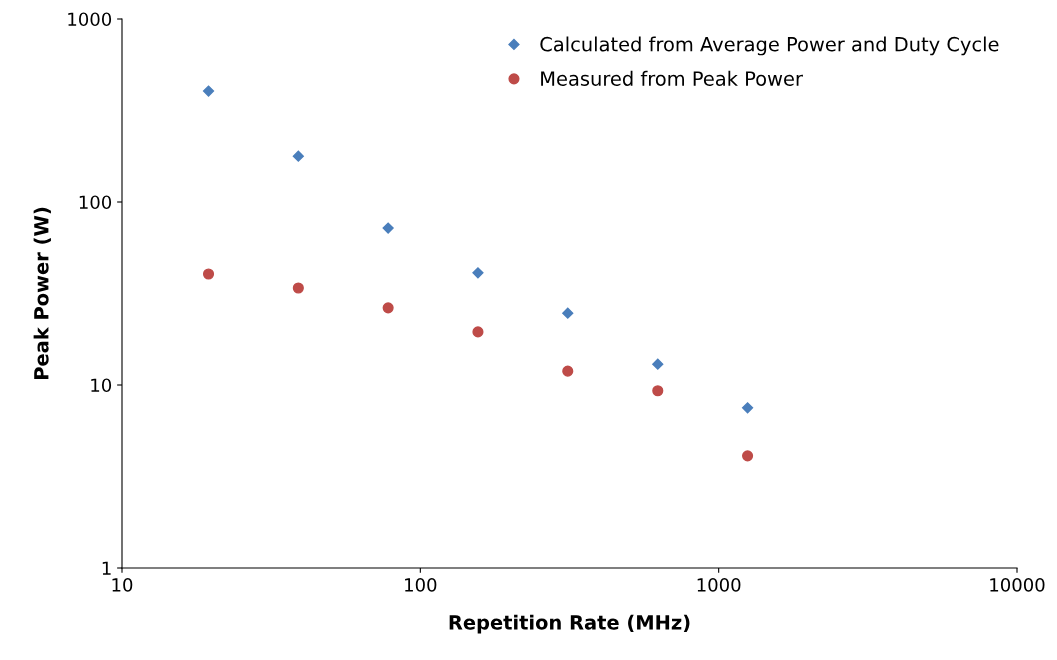  I want to click on legend-label: Calculated from Average Power and Duty Cycle, so click(769, 46).